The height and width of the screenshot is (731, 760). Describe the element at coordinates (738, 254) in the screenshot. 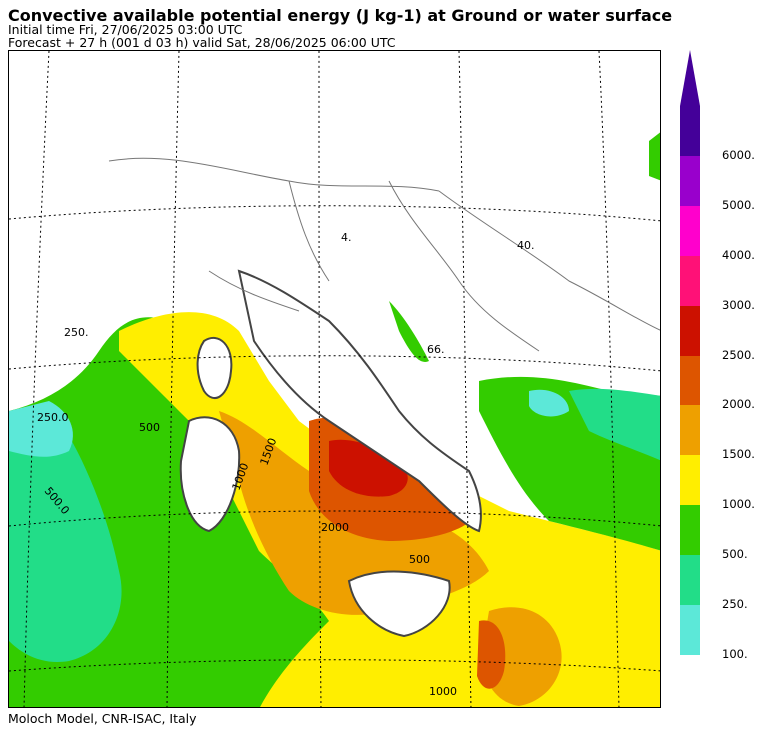

I see `legend-label: 4000.` at that location.